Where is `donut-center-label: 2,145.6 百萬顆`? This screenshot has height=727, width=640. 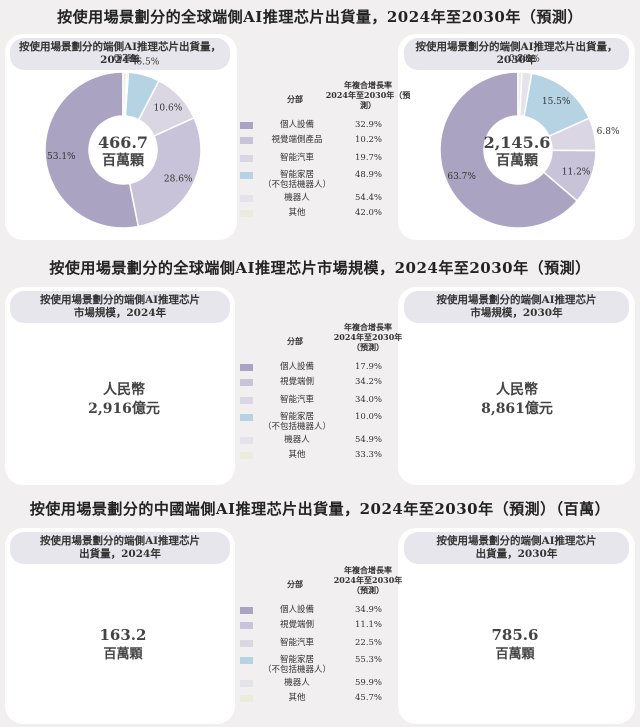 donut-center-label: 2,145.6 百萬顆 is located at coordinates (517, 152).